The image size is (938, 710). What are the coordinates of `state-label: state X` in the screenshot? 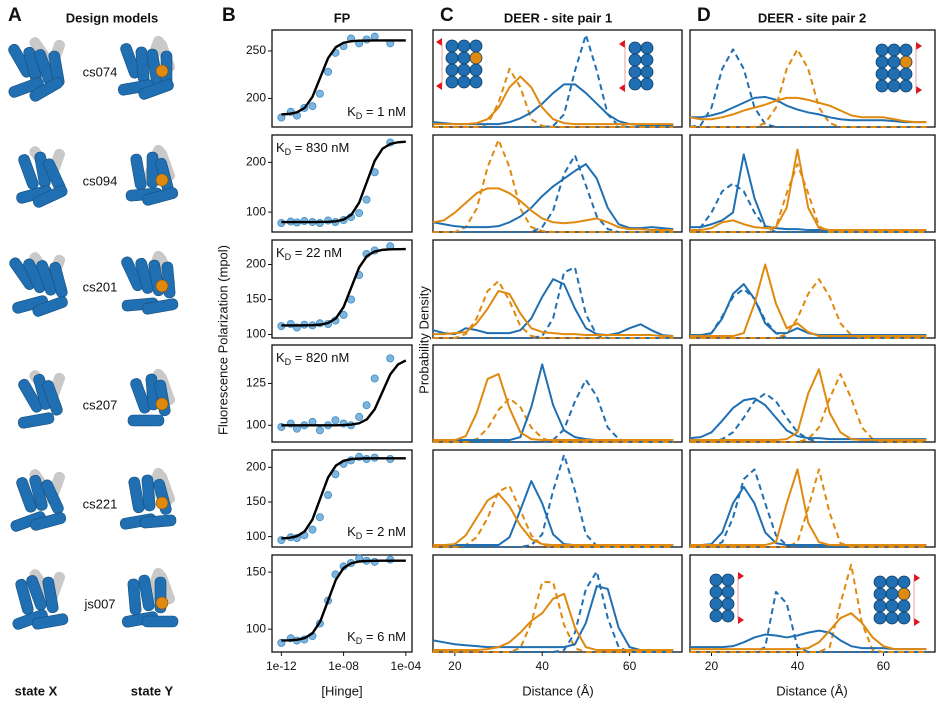 It's located at (36, 690).